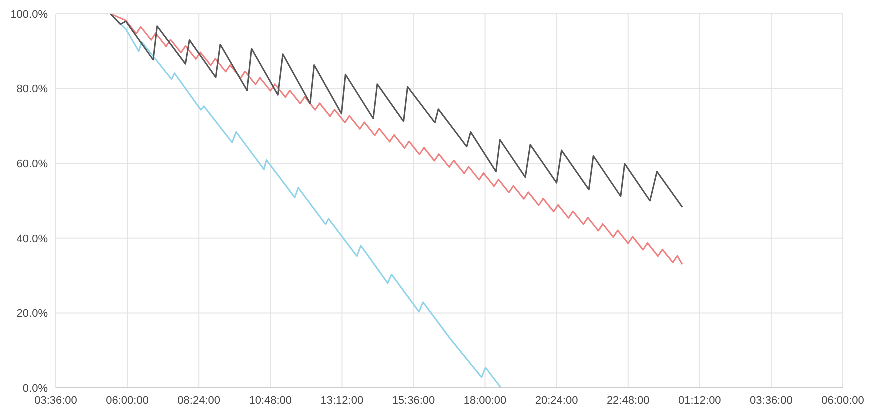 This screenshot has width=879, height=420. What do you see at coordinates (29, 14) in the screenshot?
I see `y-tick-label: 100.0%` at bounding box center [29, 14].